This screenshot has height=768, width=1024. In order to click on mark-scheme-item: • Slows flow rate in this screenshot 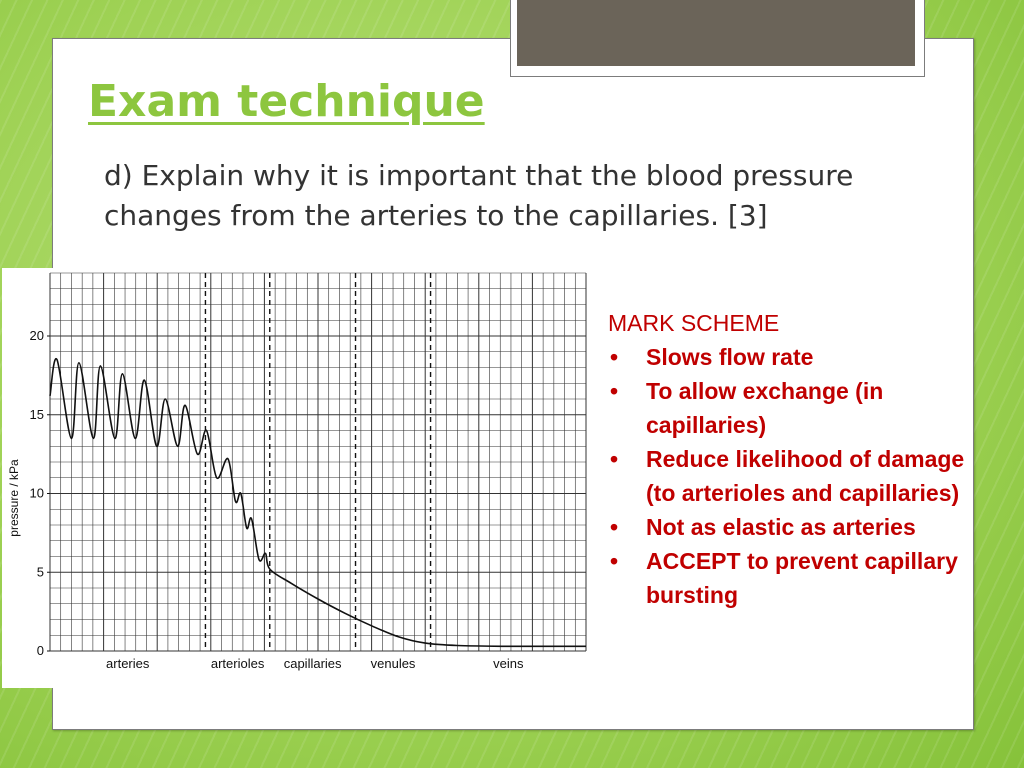, I will do `click(788, 357)`.